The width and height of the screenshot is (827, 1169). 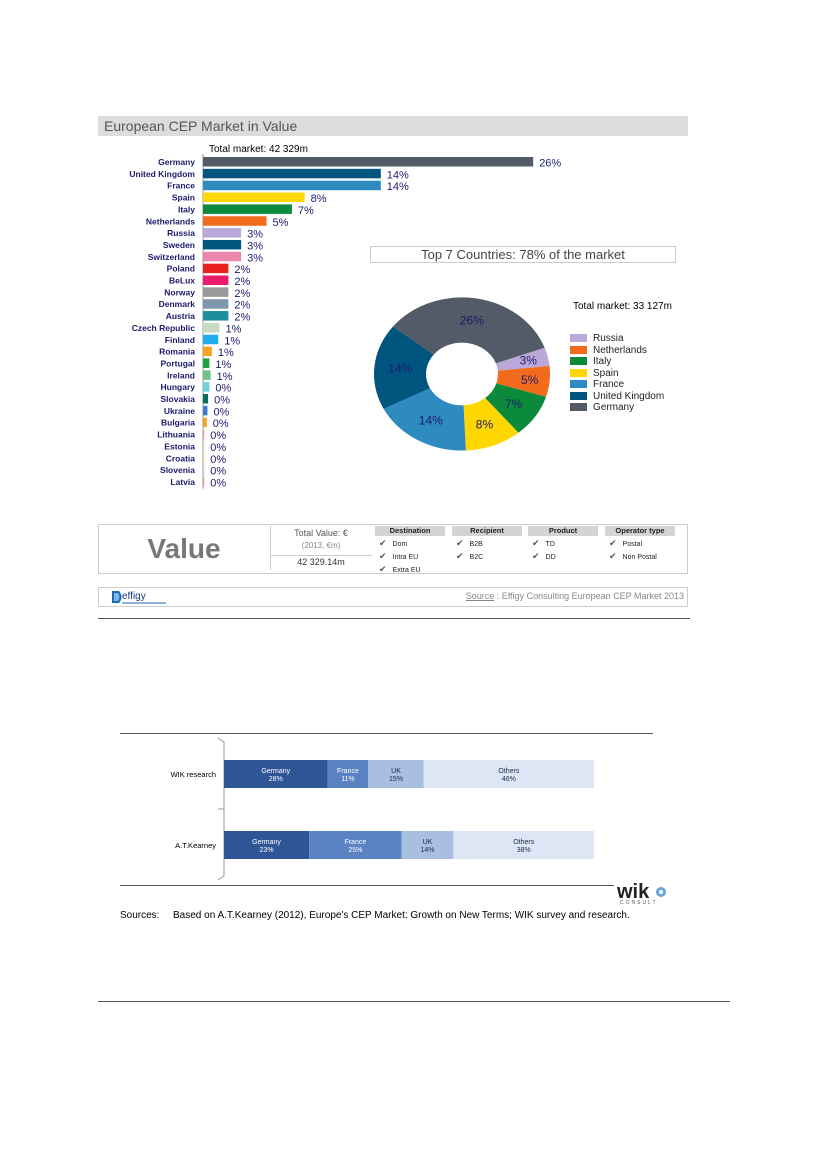 I want to click on bar-category-label: Russia, so click(x=181, y=233).